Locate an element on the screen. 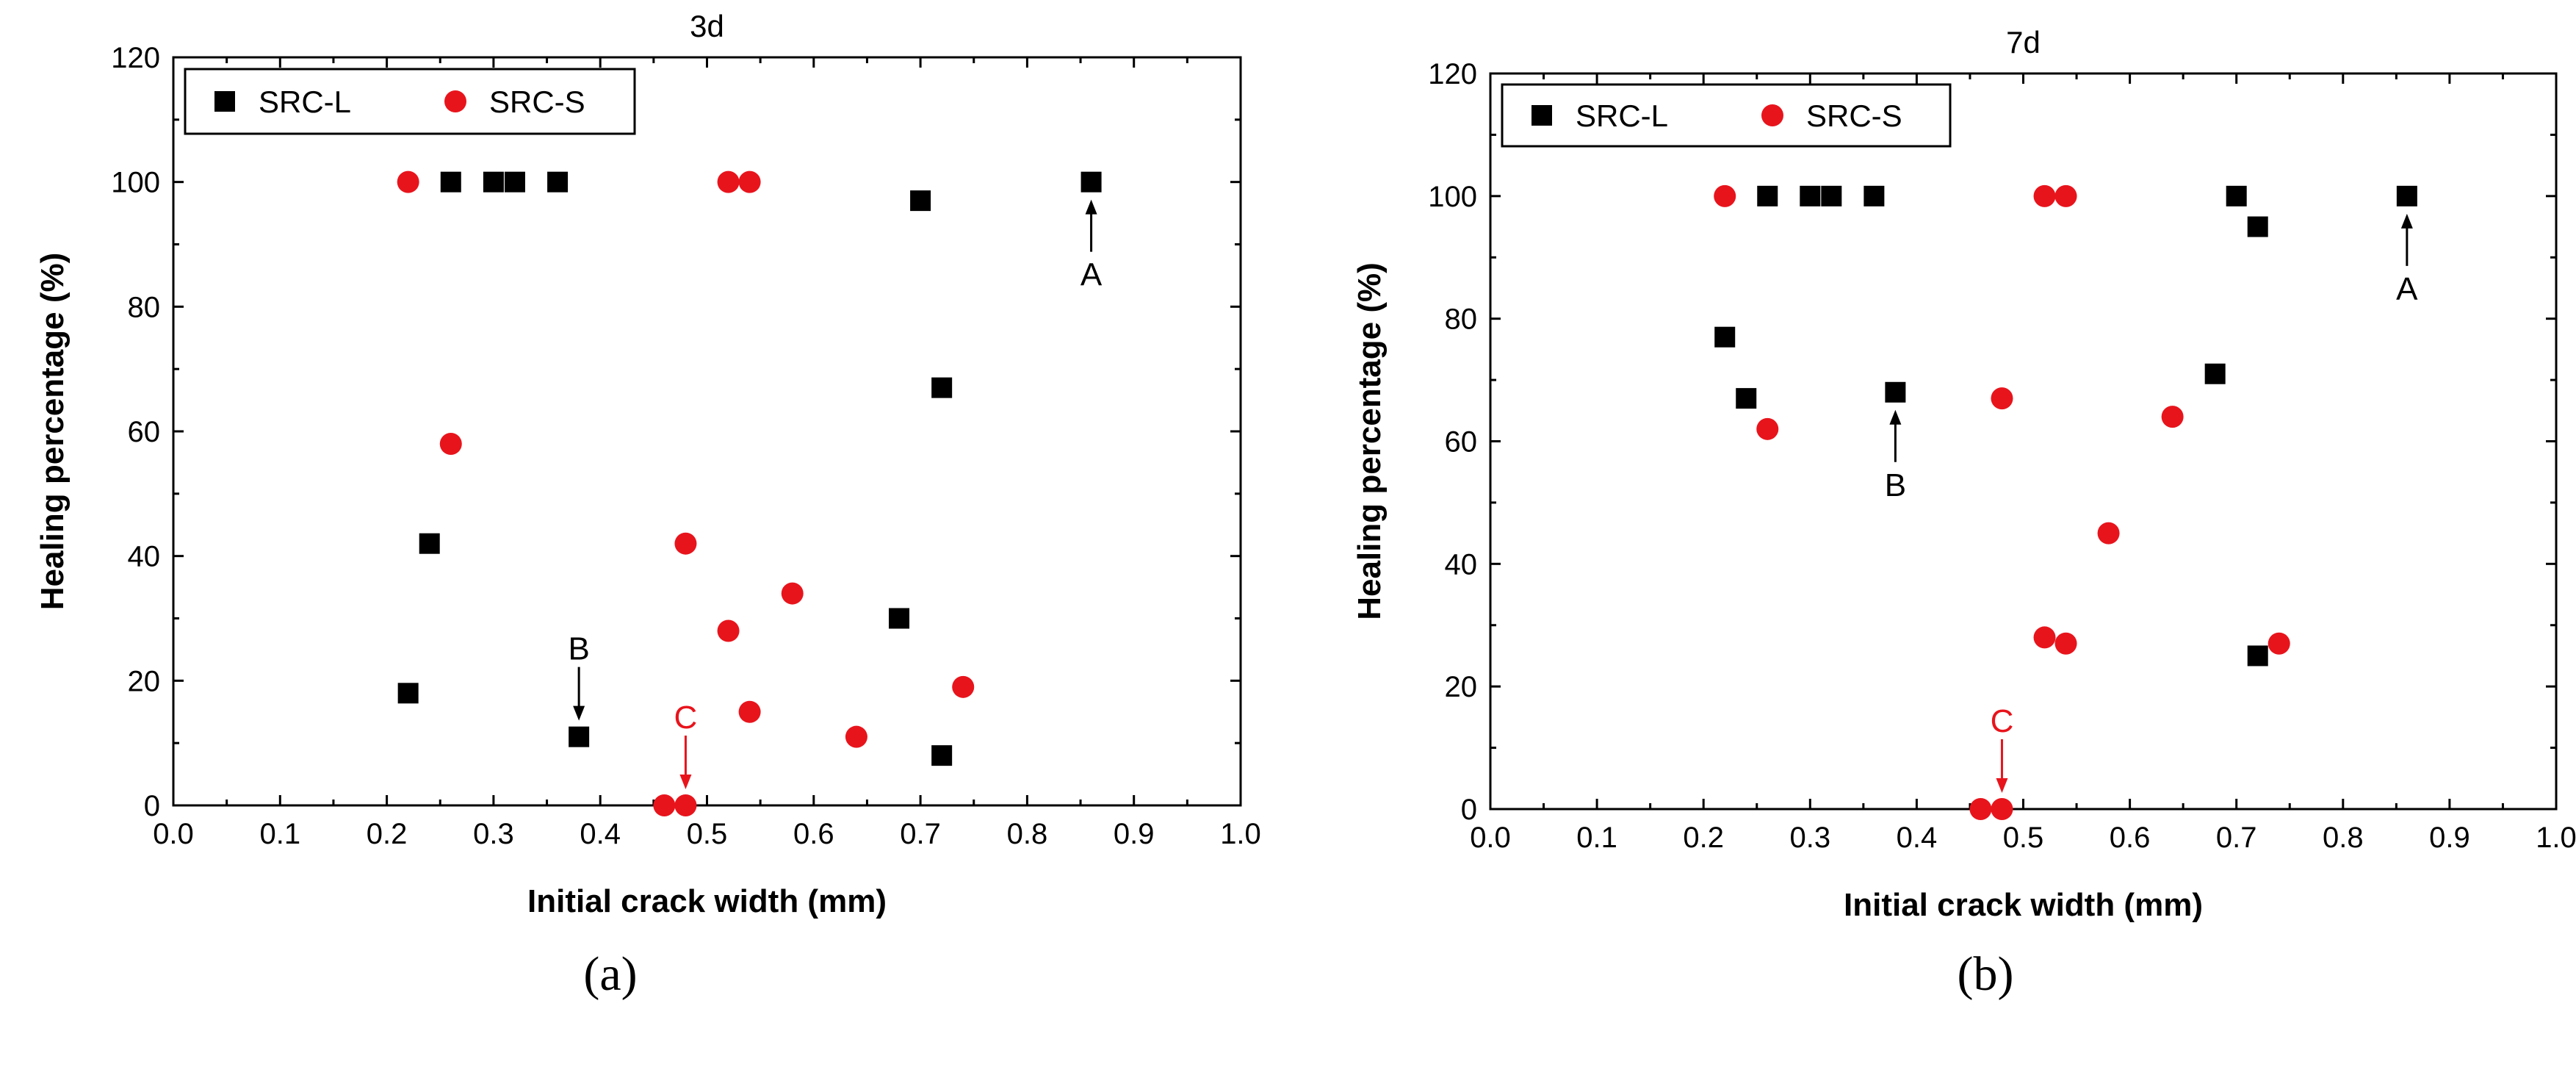  x-tick-label: 1.0 is located at coordinates (1240, 834).